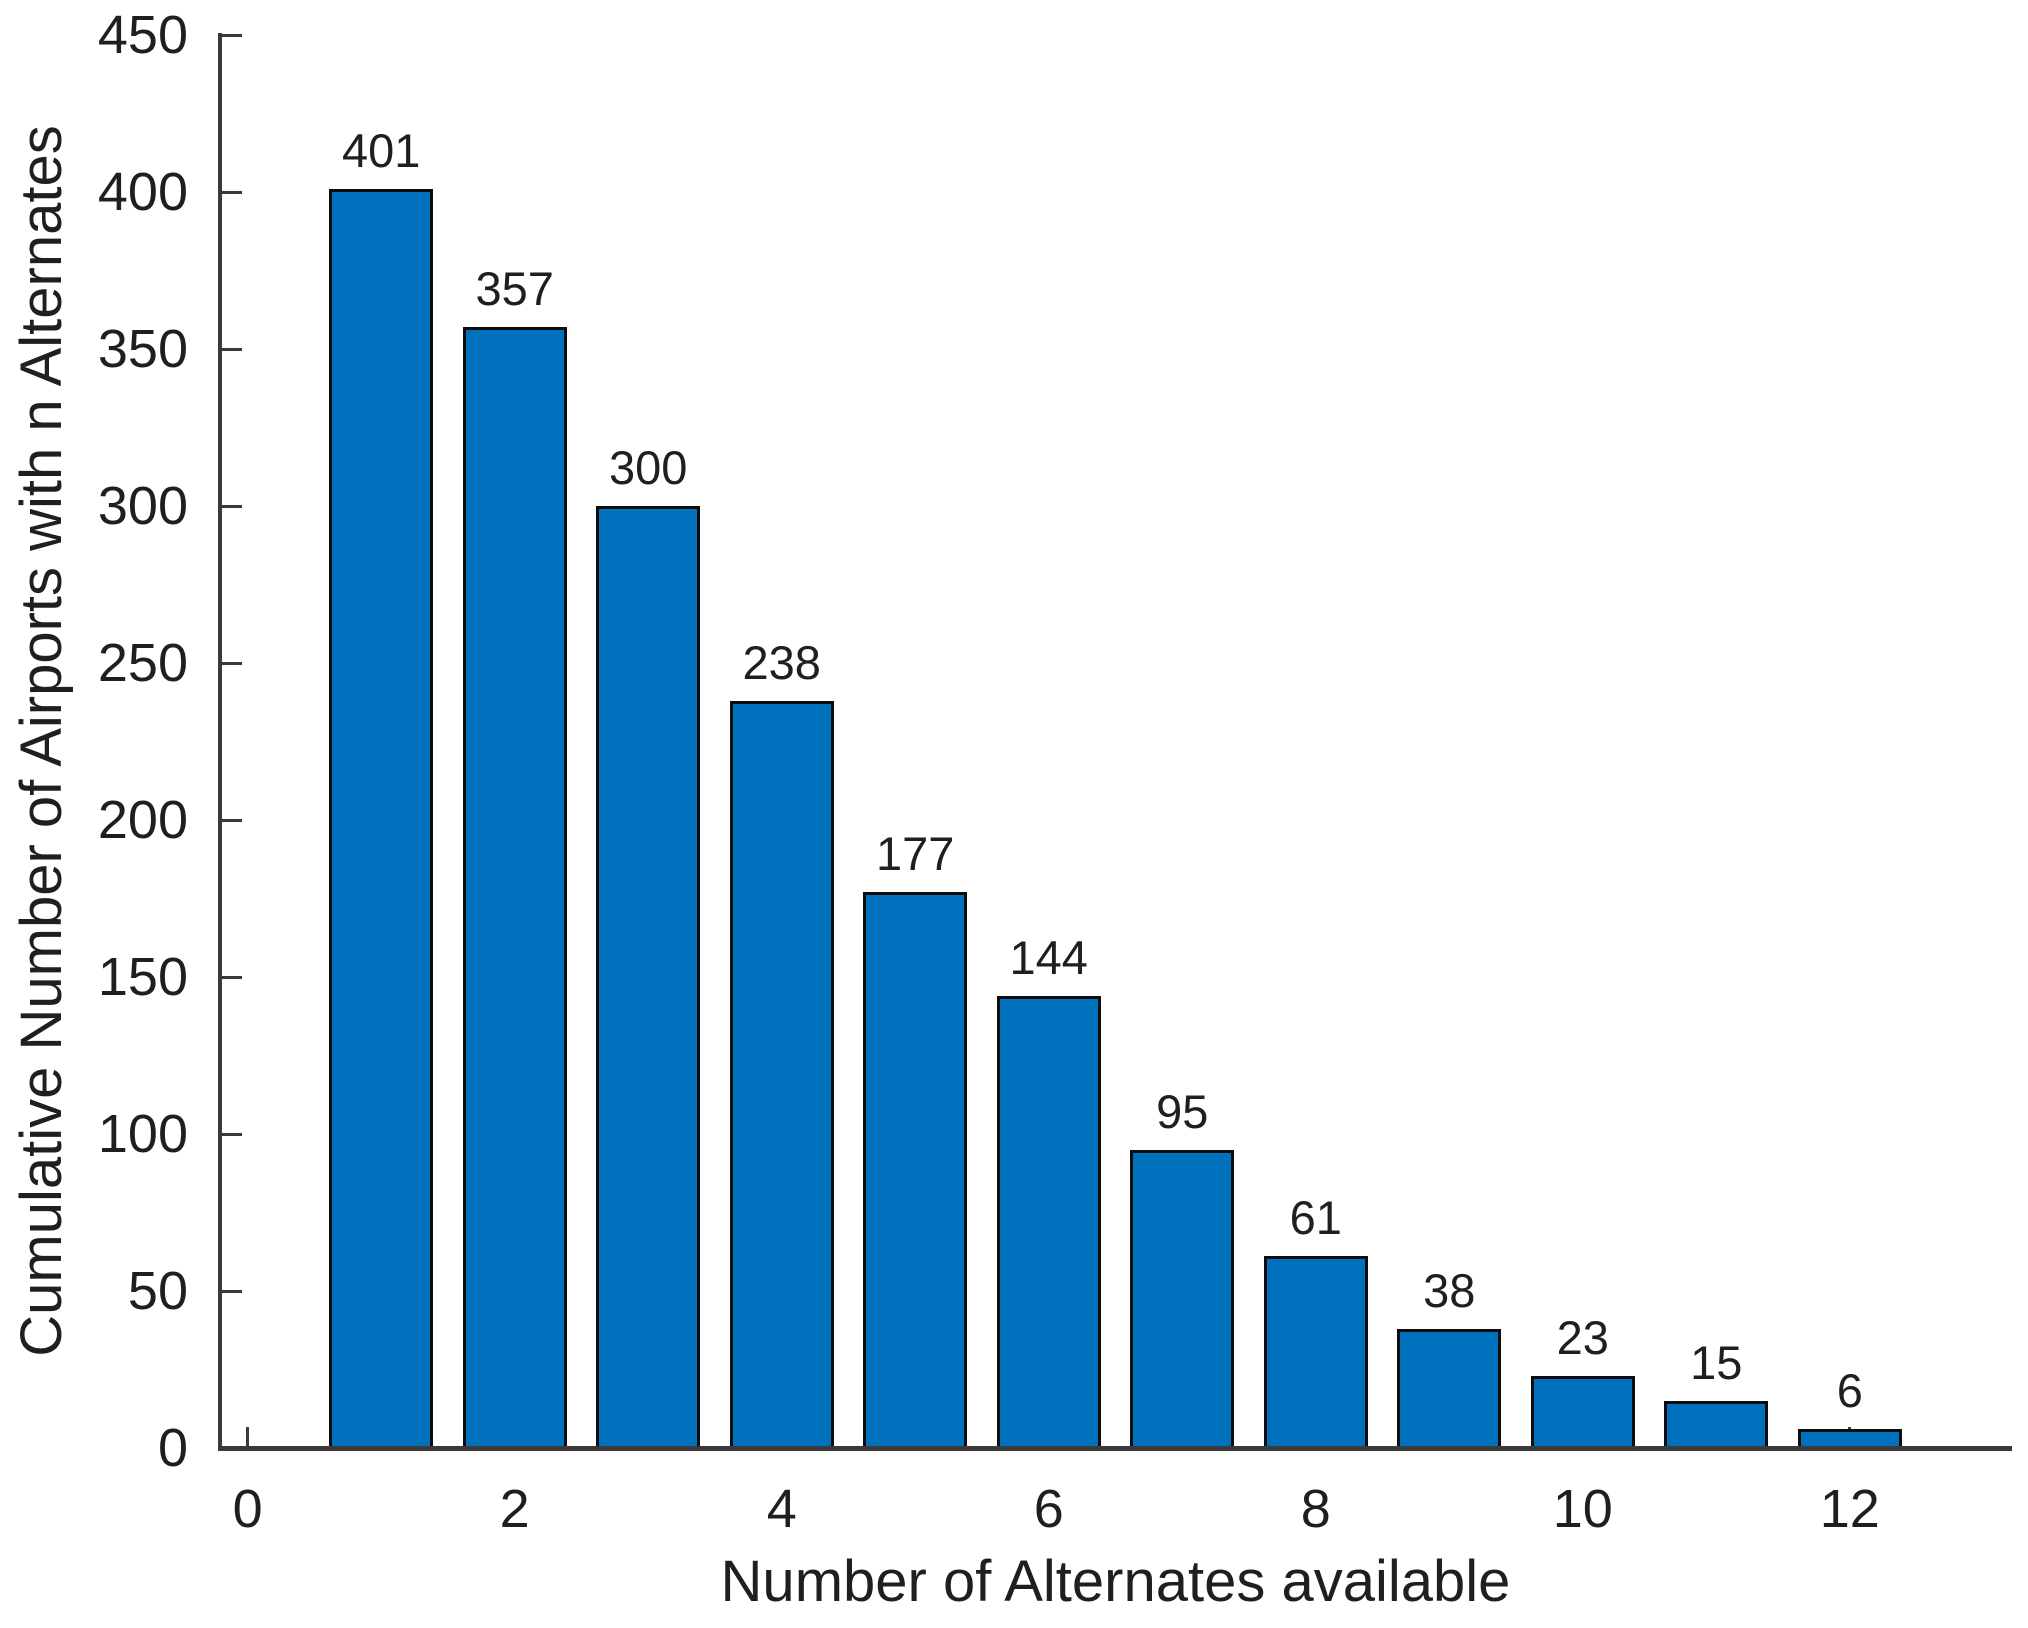 Image resolution: width=2028 pixels, height=1628 pixels. What do you see at coordinates (1048, 957) in the screenshot?
I see `bar-value-label: 144` at bounding box center [1048, 957].